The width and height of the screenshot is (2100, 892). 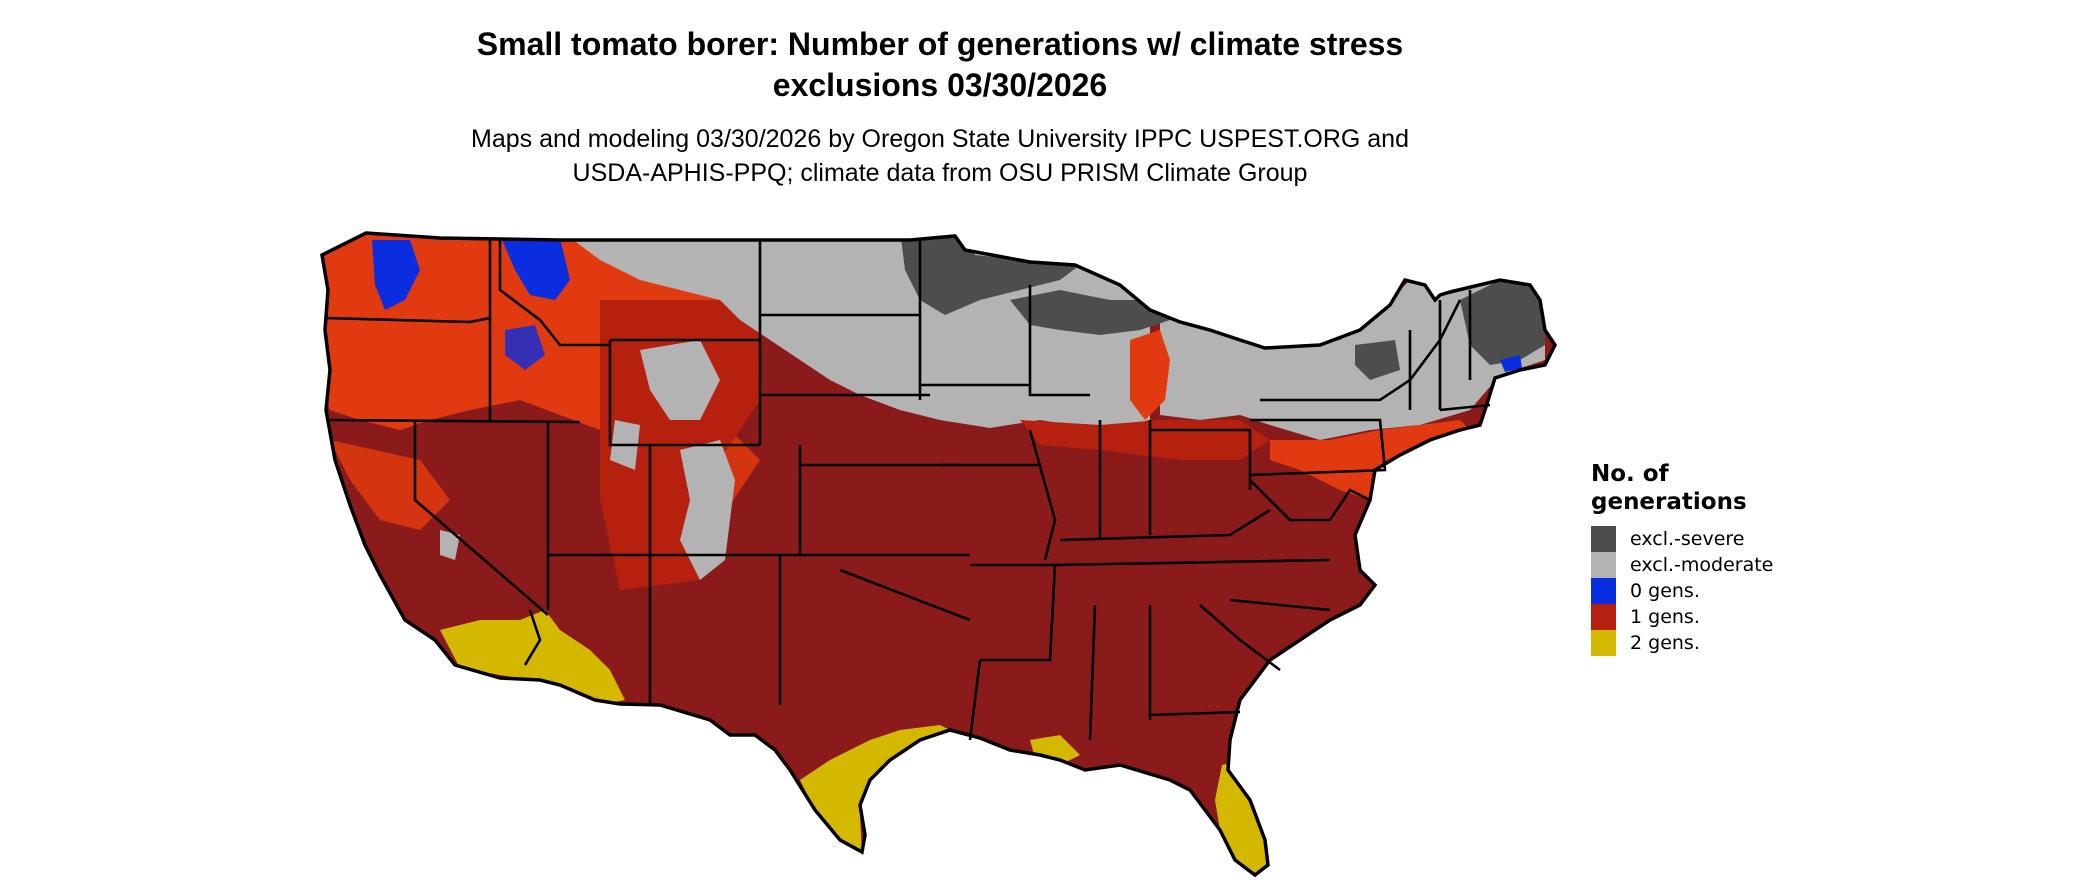 What do you see at coordinates (1665, 643) in the screenshot?
I see `legend-label-2-gens: 2 gens.` at bounding box center [1665, 643].